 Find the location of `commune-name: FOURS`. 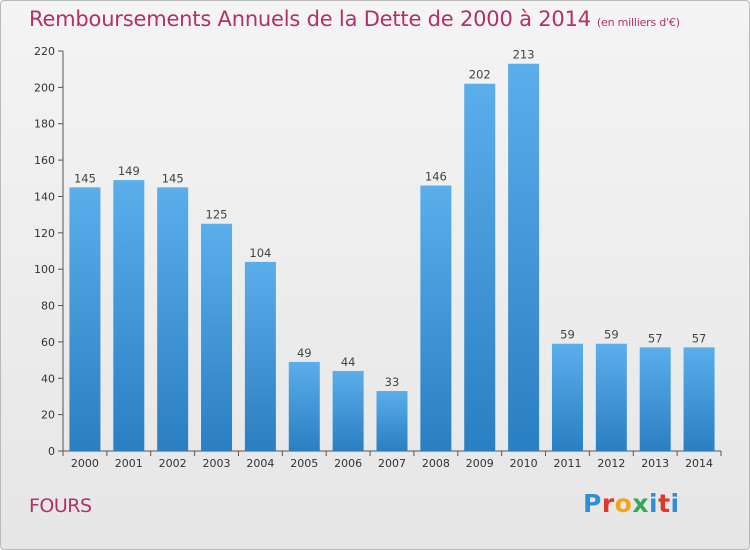

commune-name: FOURS is located at coordinates (60, 506).